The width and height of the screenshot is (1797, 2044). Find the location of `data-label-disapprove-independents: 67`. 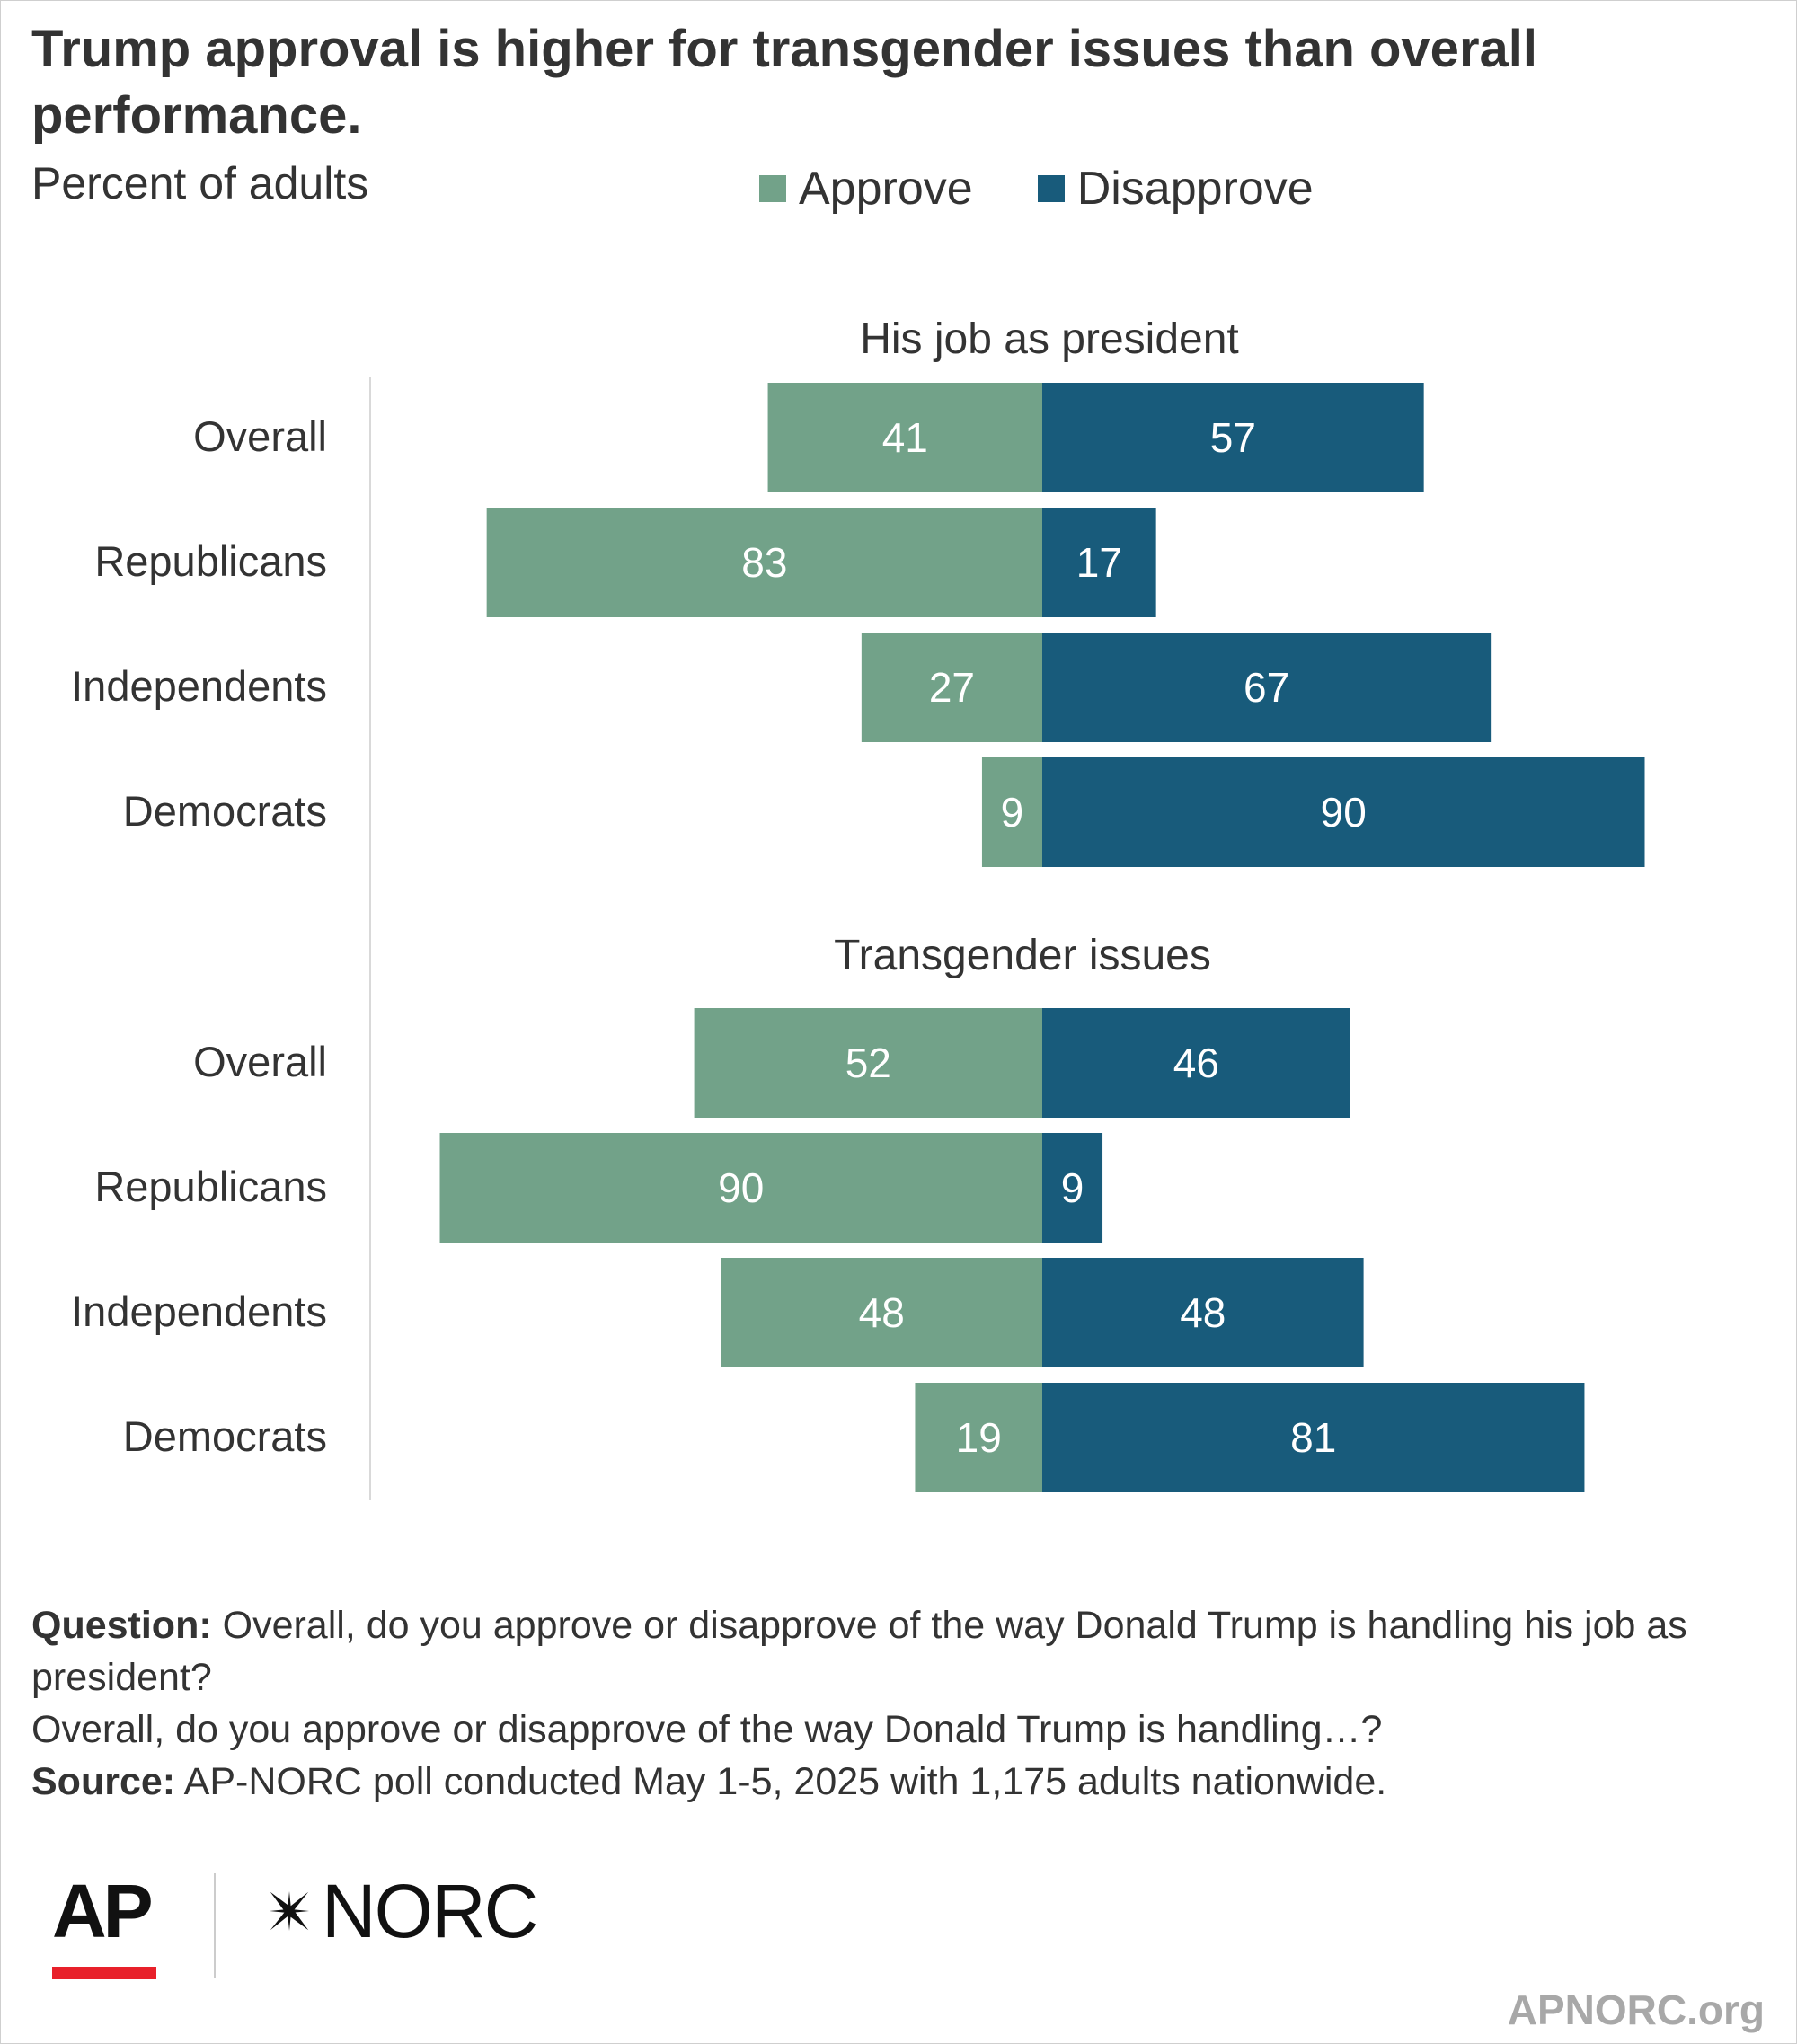

data-label-disapprove-independents: 67 is located at coordinates (1266, 687).